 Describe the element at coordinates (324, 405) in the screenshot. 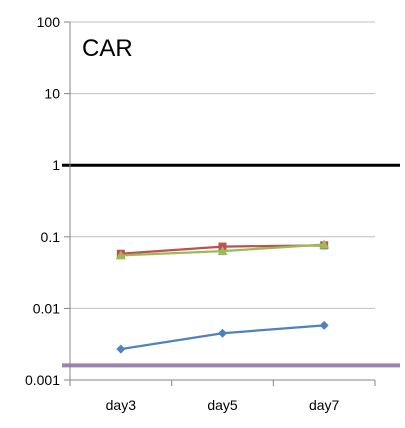

I see `x-tick-label: day7` at that location.